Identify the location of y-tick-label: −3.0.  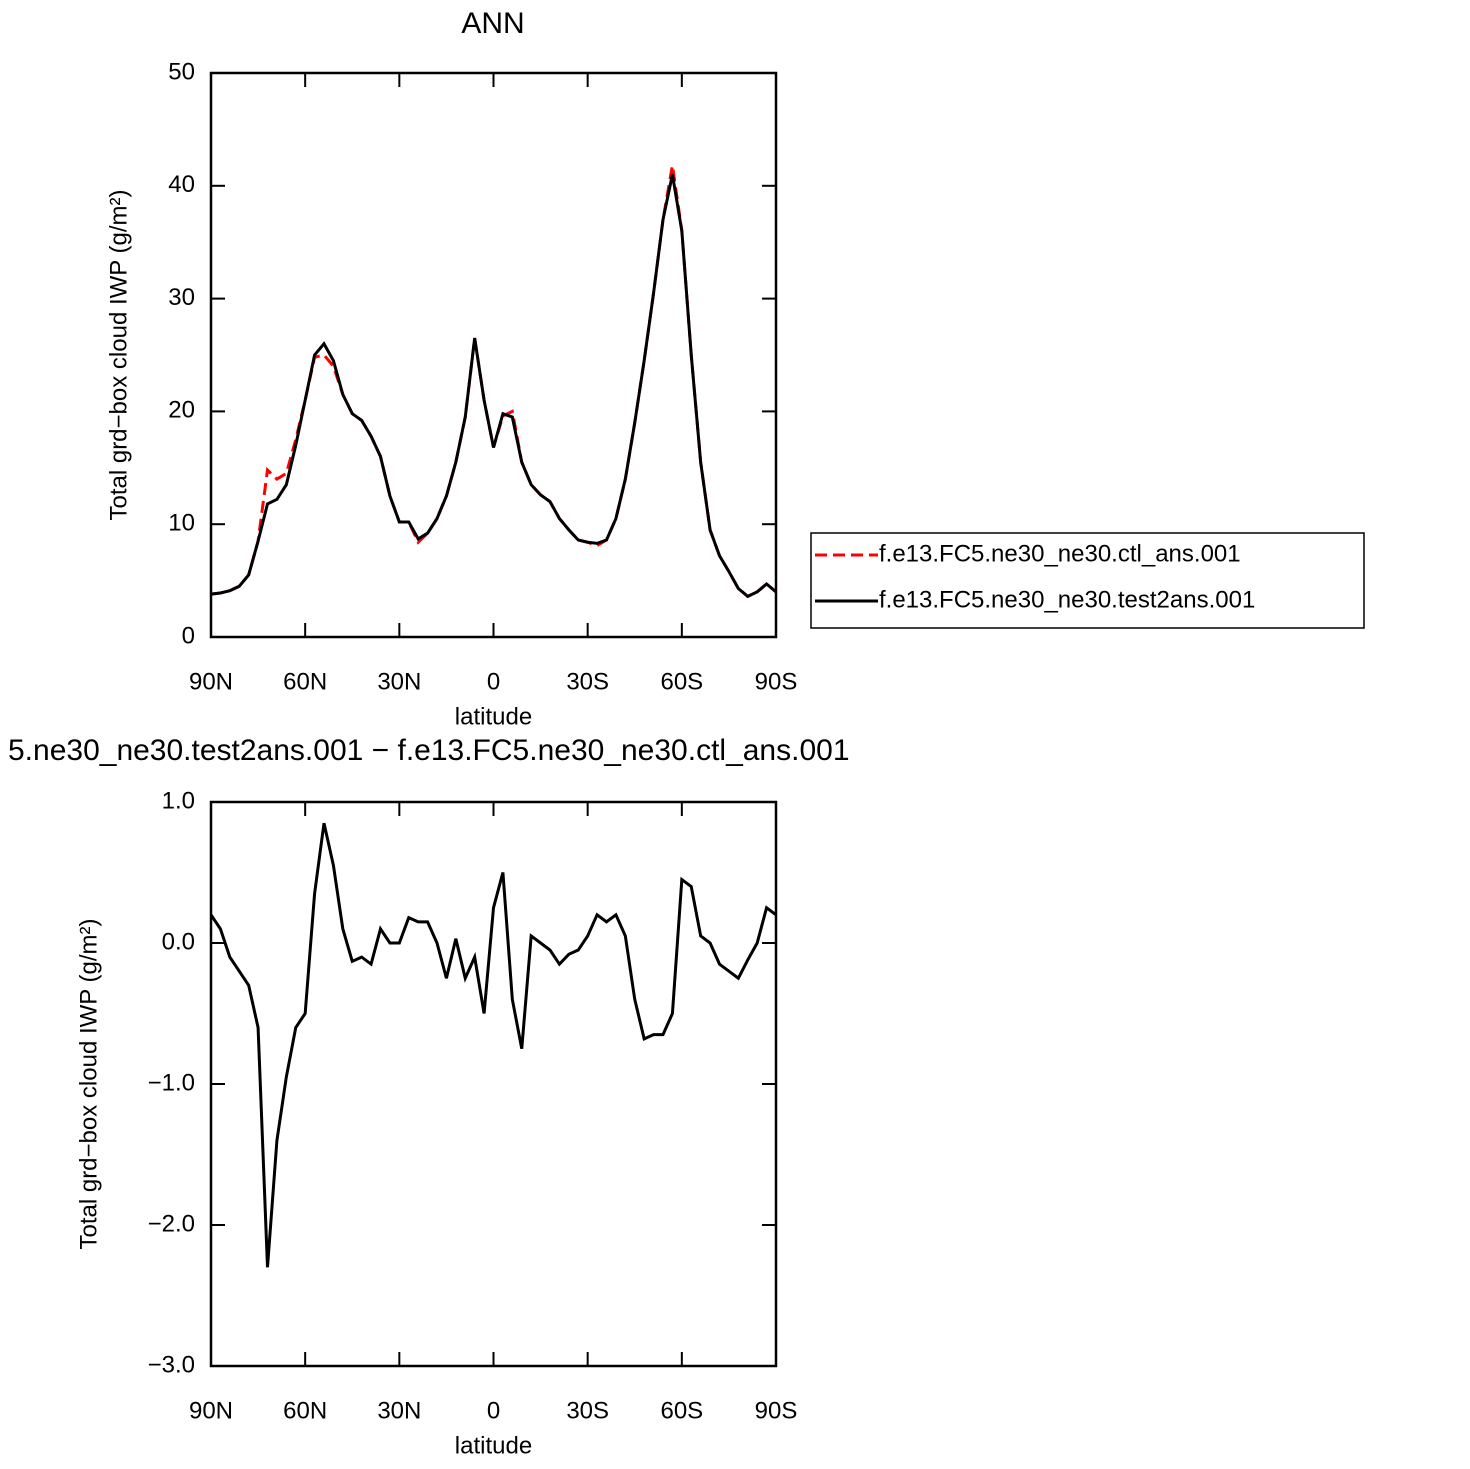
(171, 1364).